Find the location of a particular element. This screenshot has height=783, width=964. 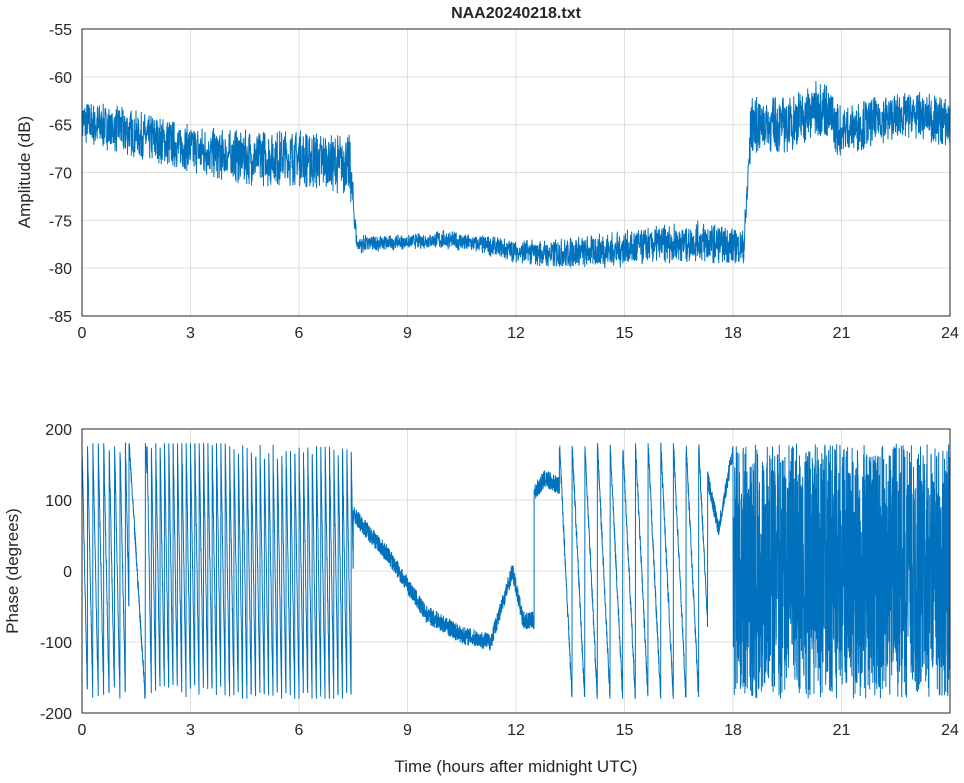

y-tick-label: -100 is located at coordinates (56, 643).